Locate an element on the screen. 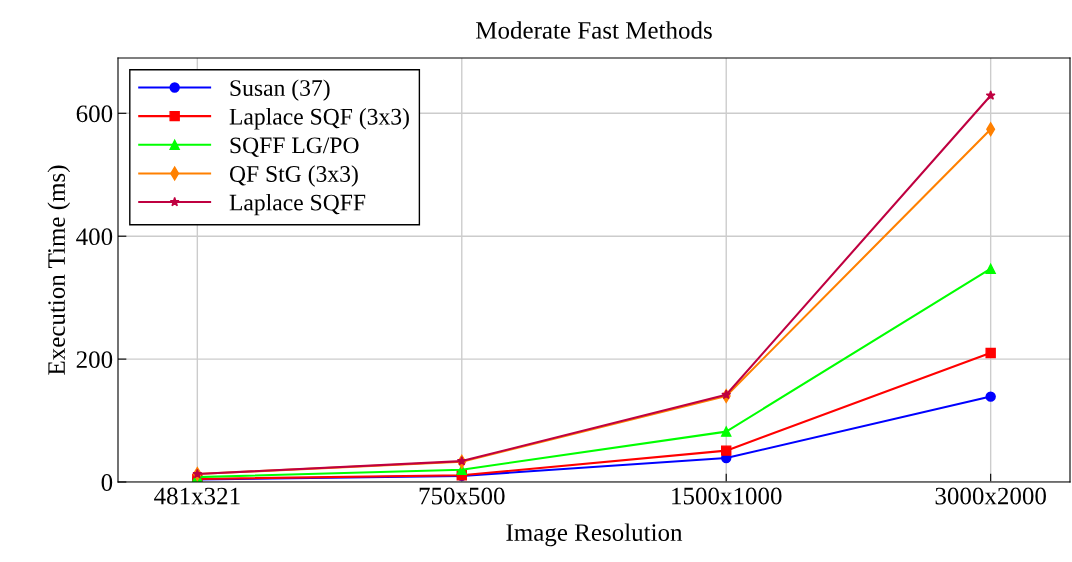 This screenshot has width=1072, height=562. x-tick-label: 3000x2000 is located at coordinates (990, 496).